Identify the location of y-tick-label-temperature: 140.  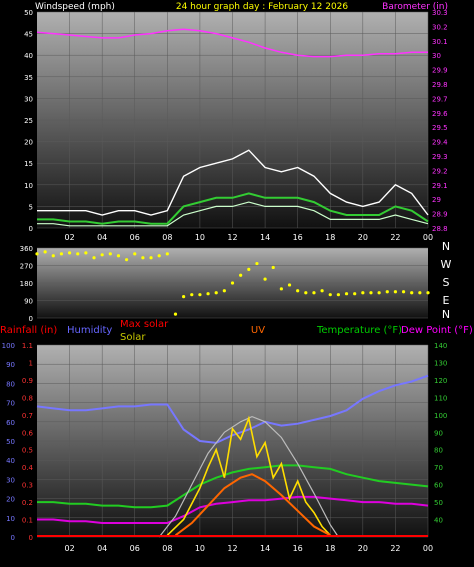
(440, 346).